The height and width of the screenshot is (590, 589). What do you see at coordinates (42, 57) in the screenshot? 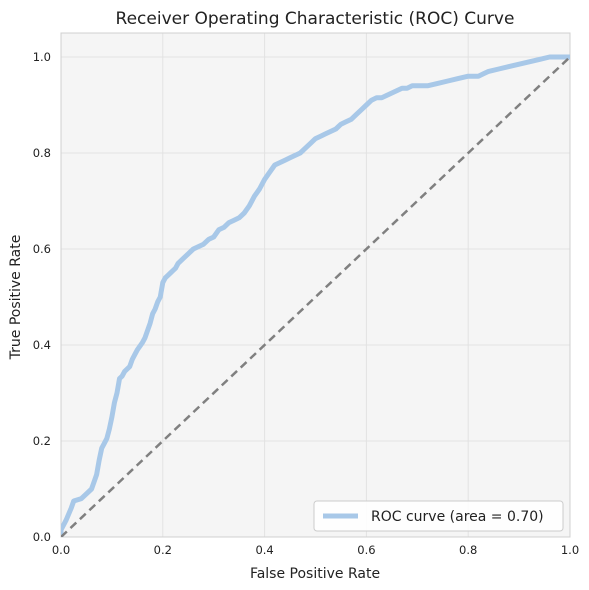
I see `y-tick-label: 1.0` at bounding box center [42, 57].